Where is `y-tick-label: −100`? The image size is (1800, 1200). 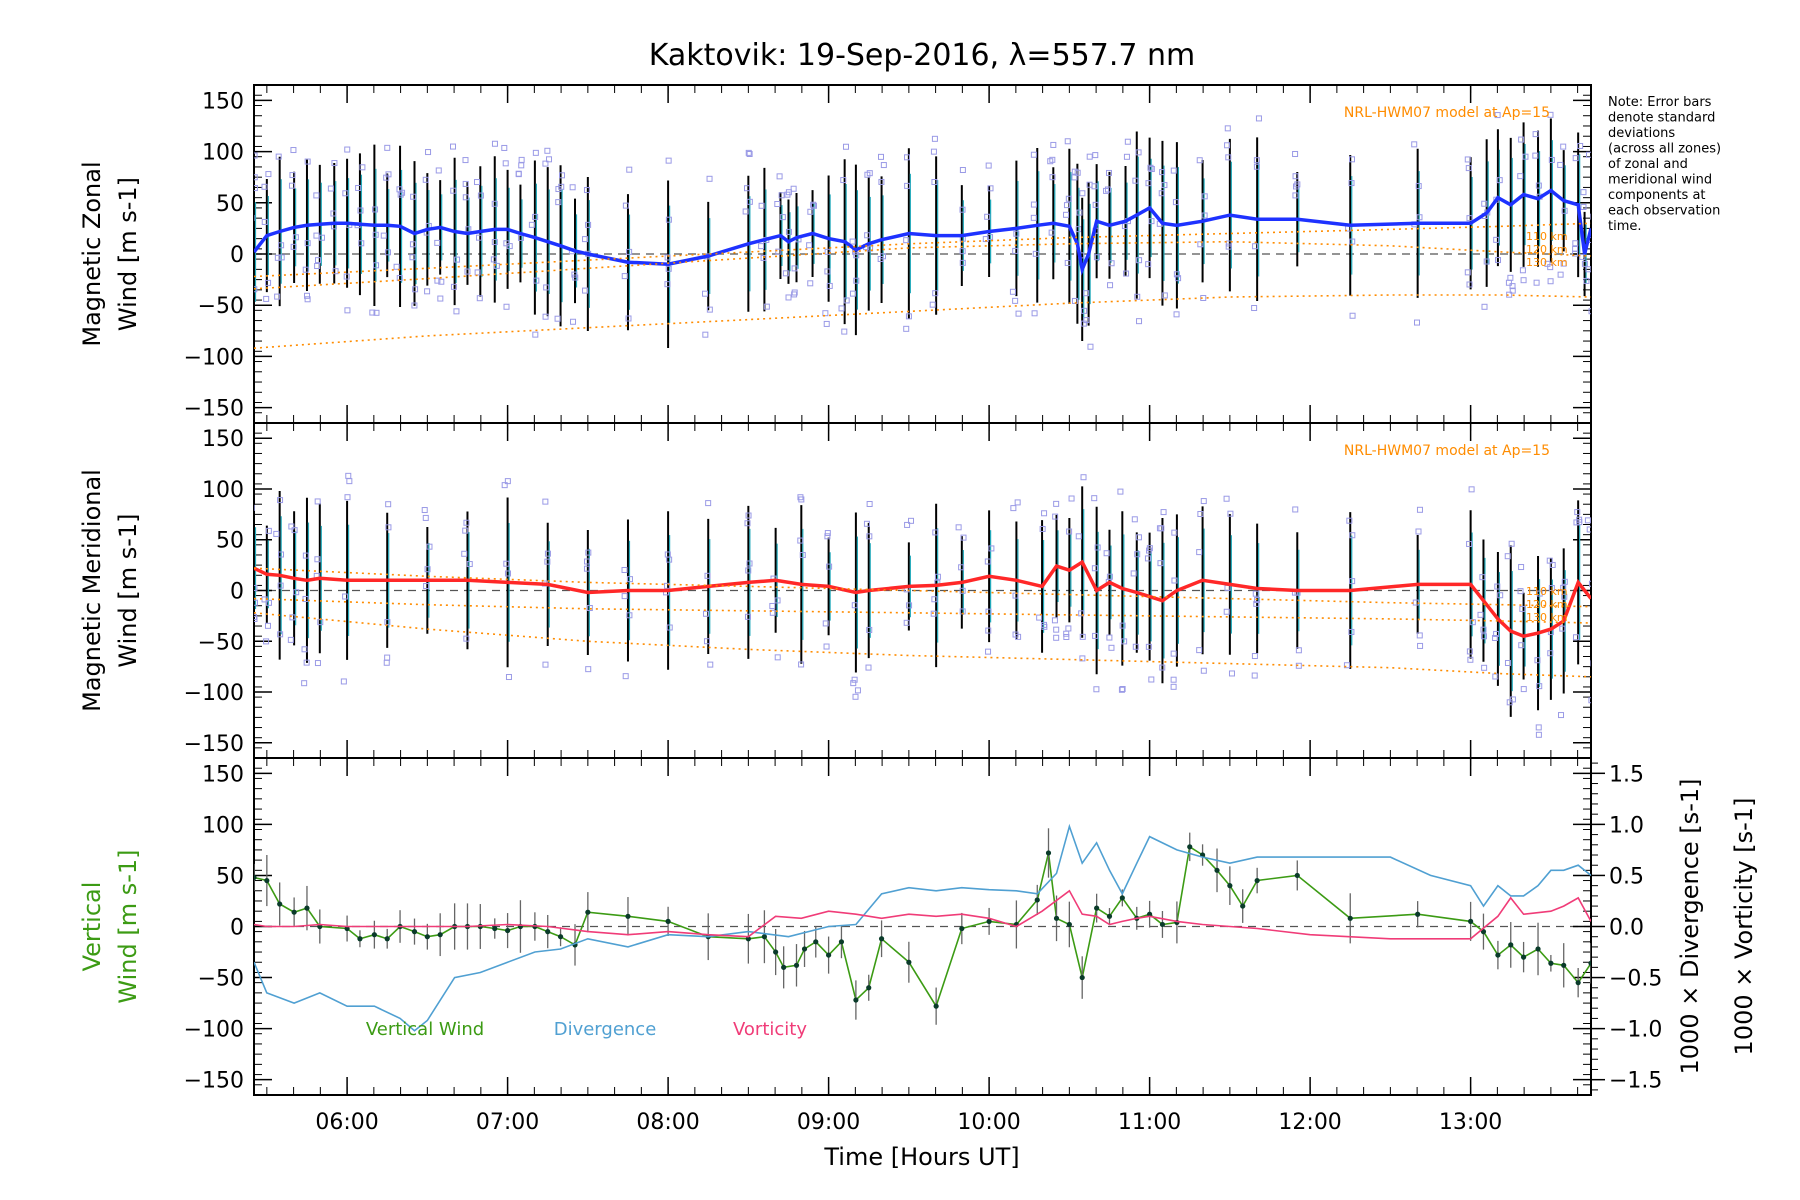 y-tick-label: −100 is located at coordinates (214, 357).